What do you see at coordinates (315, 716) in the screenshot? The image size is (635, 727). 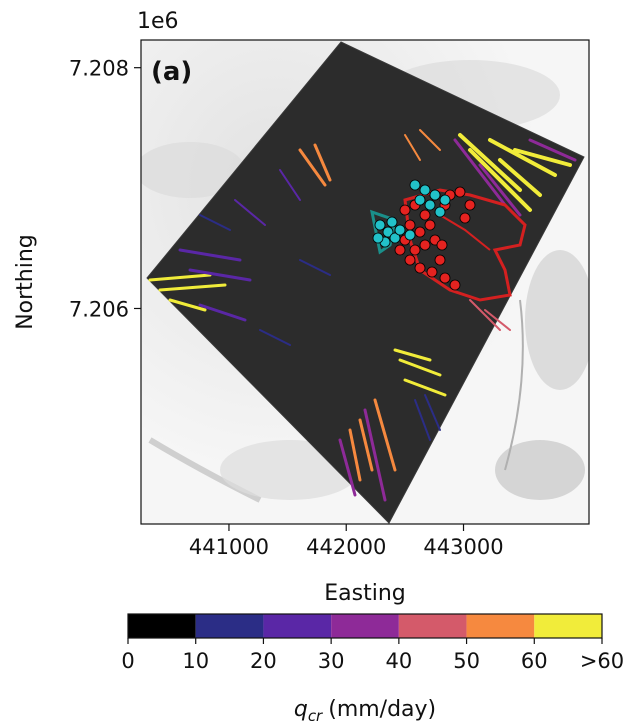 I see `colorbar-label-subscript: cr` at bounding box center [315, 716].